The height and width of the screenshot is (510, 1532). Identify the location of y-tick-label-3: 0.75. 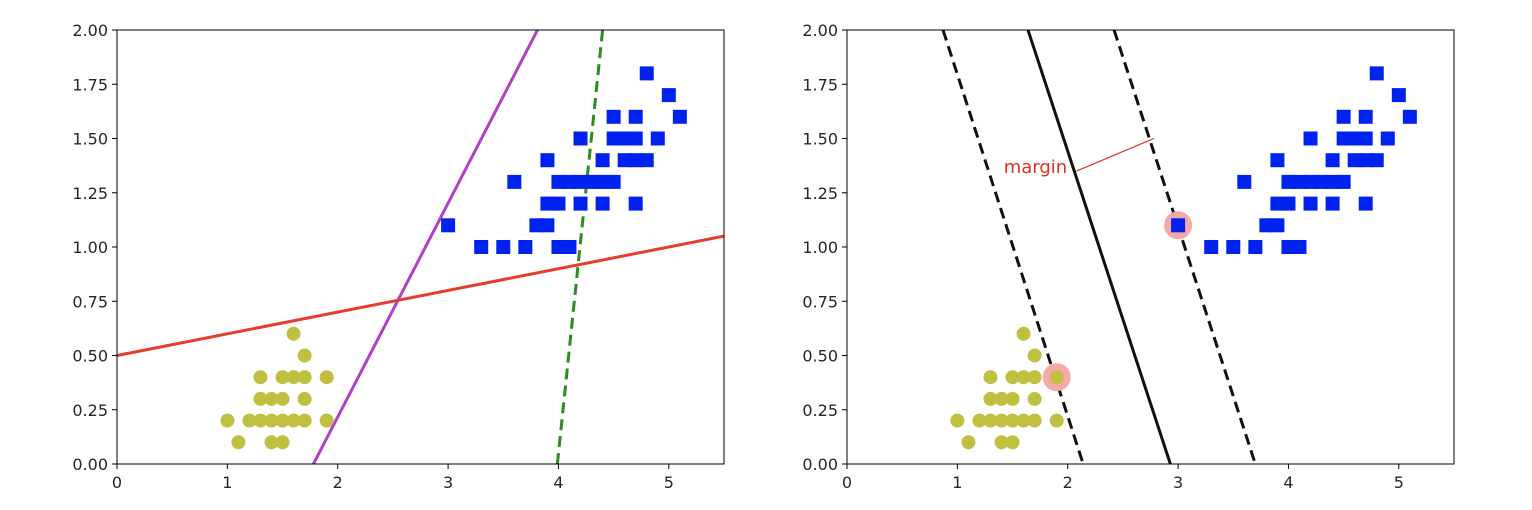
(90, 301).